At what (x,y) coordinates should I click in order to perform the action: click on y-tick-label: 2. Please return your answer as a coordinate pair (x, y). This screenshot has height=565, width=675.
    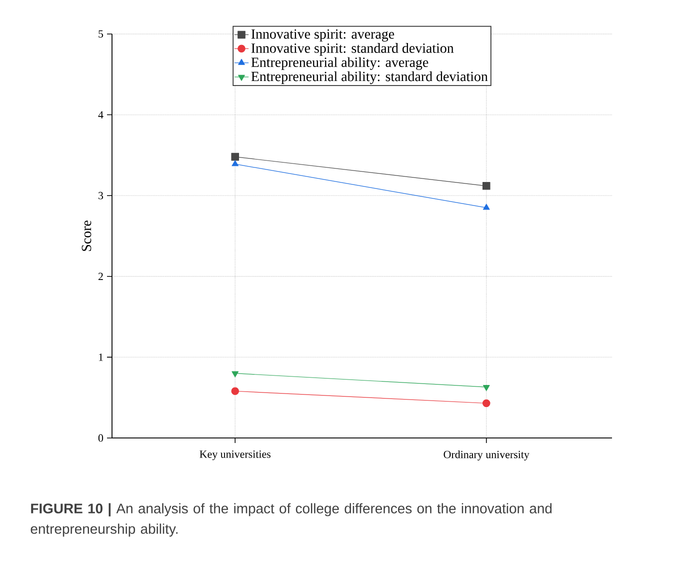
    Looking at the image, I should click on (100, 276).